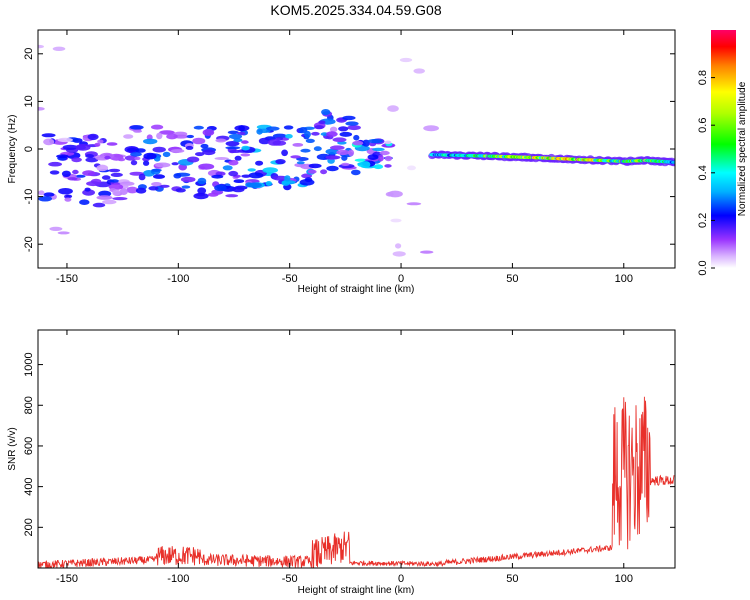  I want to click on colorbar-tick-label: 0.2, so click(703, 220).